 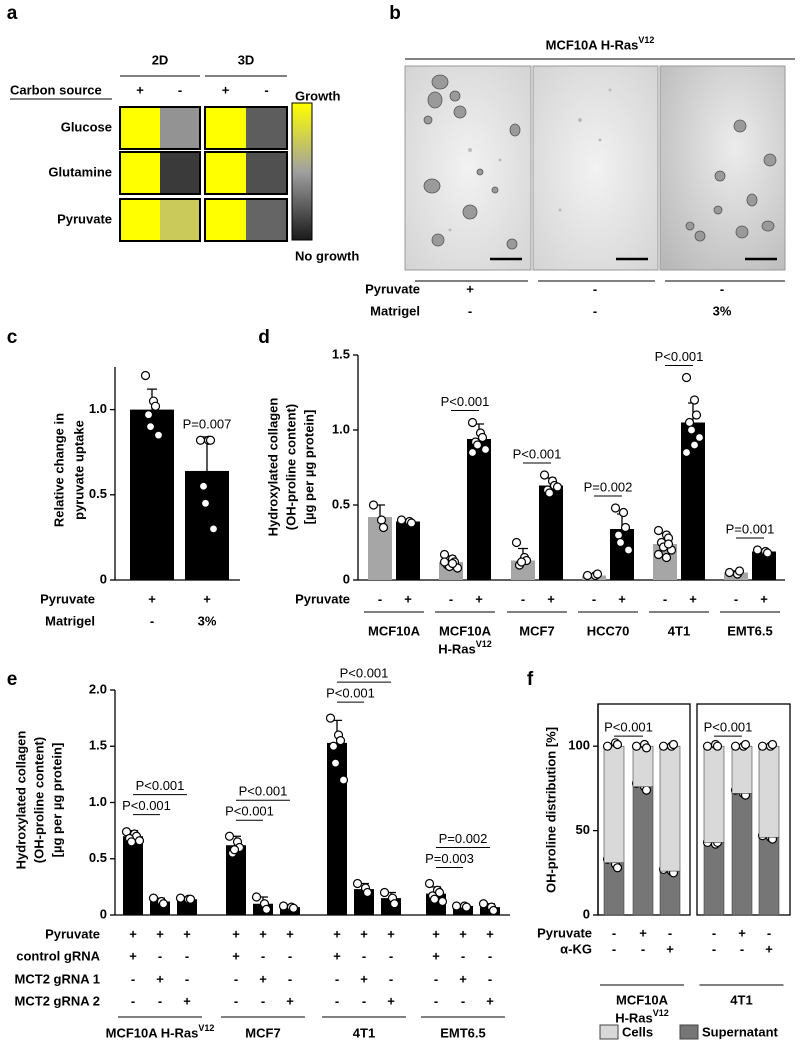 I want to click on colorbar-label: Growth, so click(x=318, y=95).